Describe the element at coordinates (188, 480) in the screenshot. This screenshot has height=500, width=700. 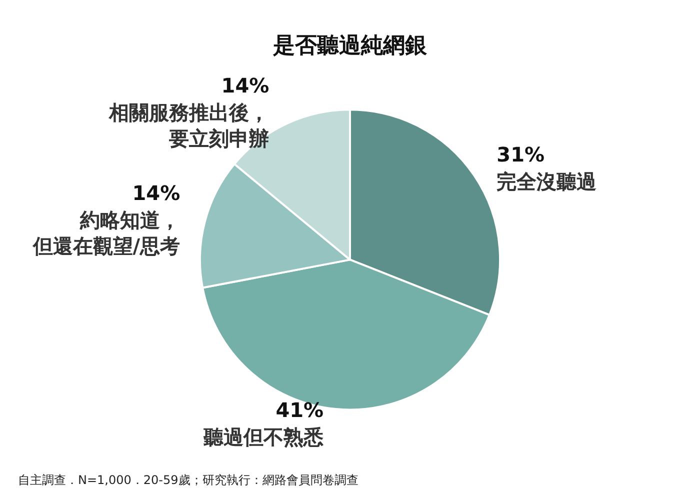
I see `text: 自主調查．N=1,000．20-59歲；研究執行：網路會員問卷調查` at that location.